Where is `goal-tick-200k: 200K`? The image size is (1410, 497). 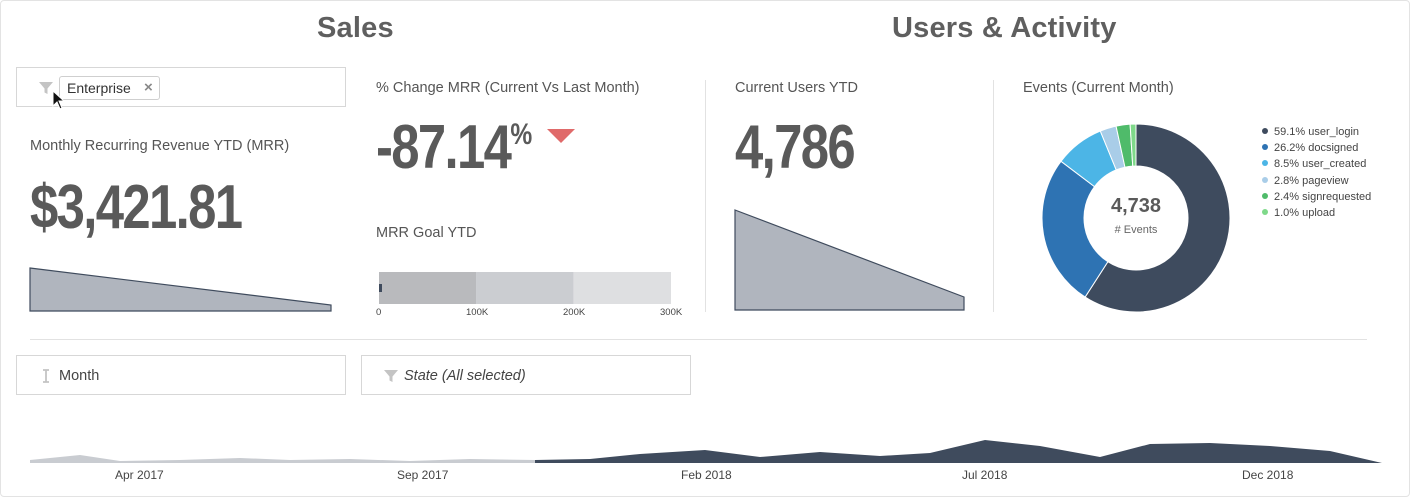 goal-tick-200k: 200K is located at coordinates (574, 312).